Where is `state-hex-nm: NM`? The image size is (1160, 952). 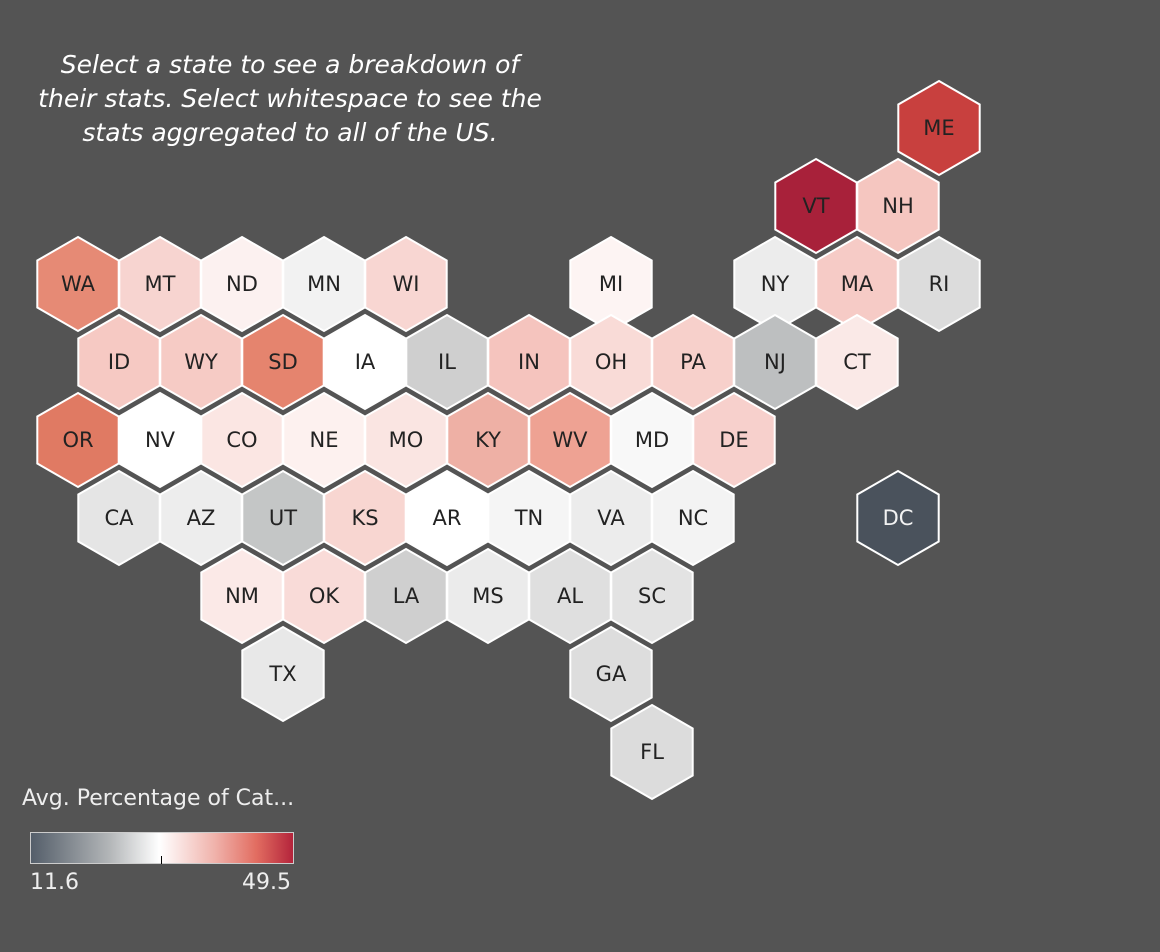 state-hex-nm: NM is located at coordinates (242, 596).